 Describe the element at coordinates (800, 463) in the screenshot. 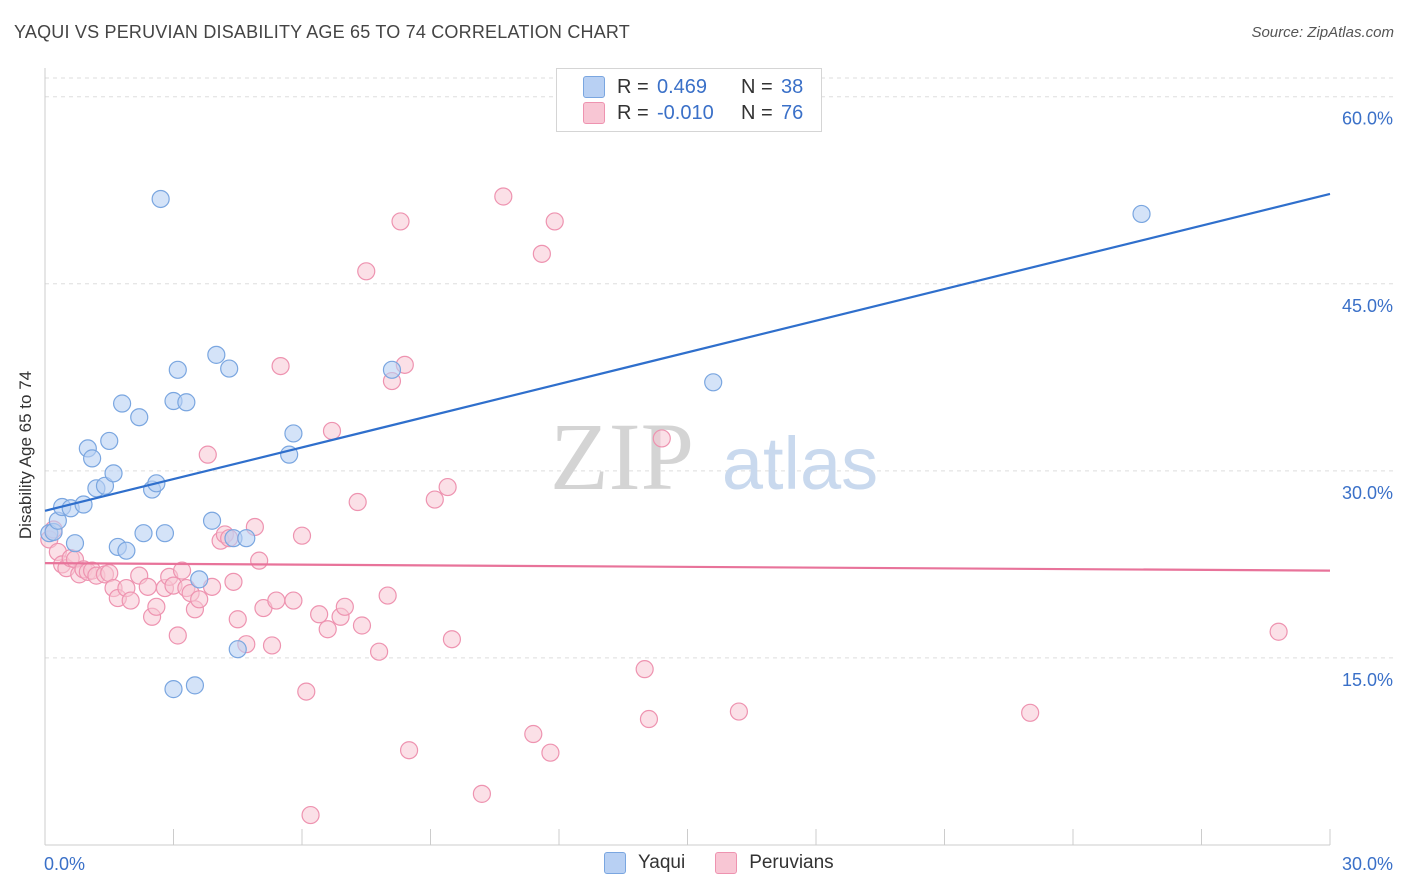

I see `watermark-atlas: atlas` at that location.